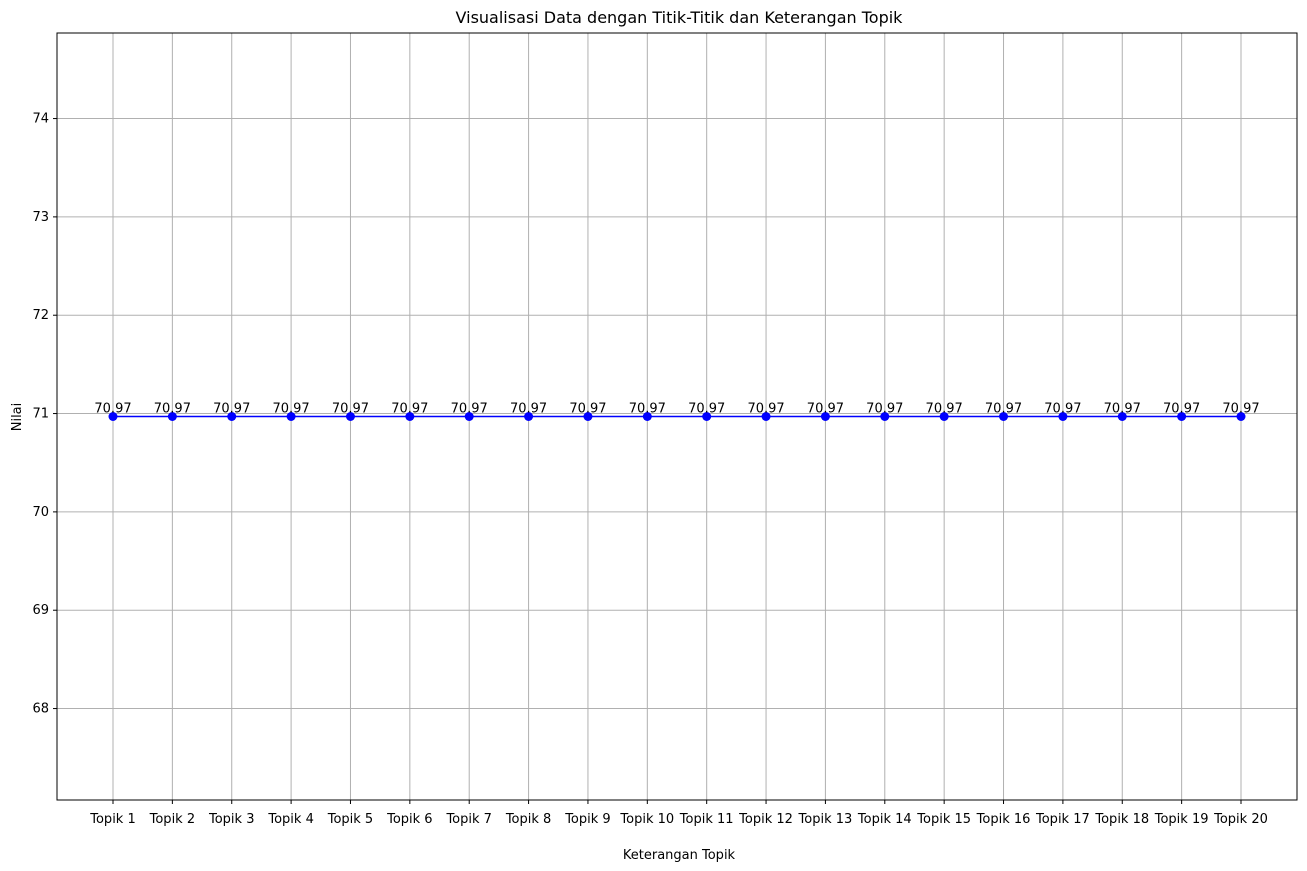  Describe the element at coordinates (1003, 819) in the screenshot. I see `x-tick-label: Topik 16` at that location.